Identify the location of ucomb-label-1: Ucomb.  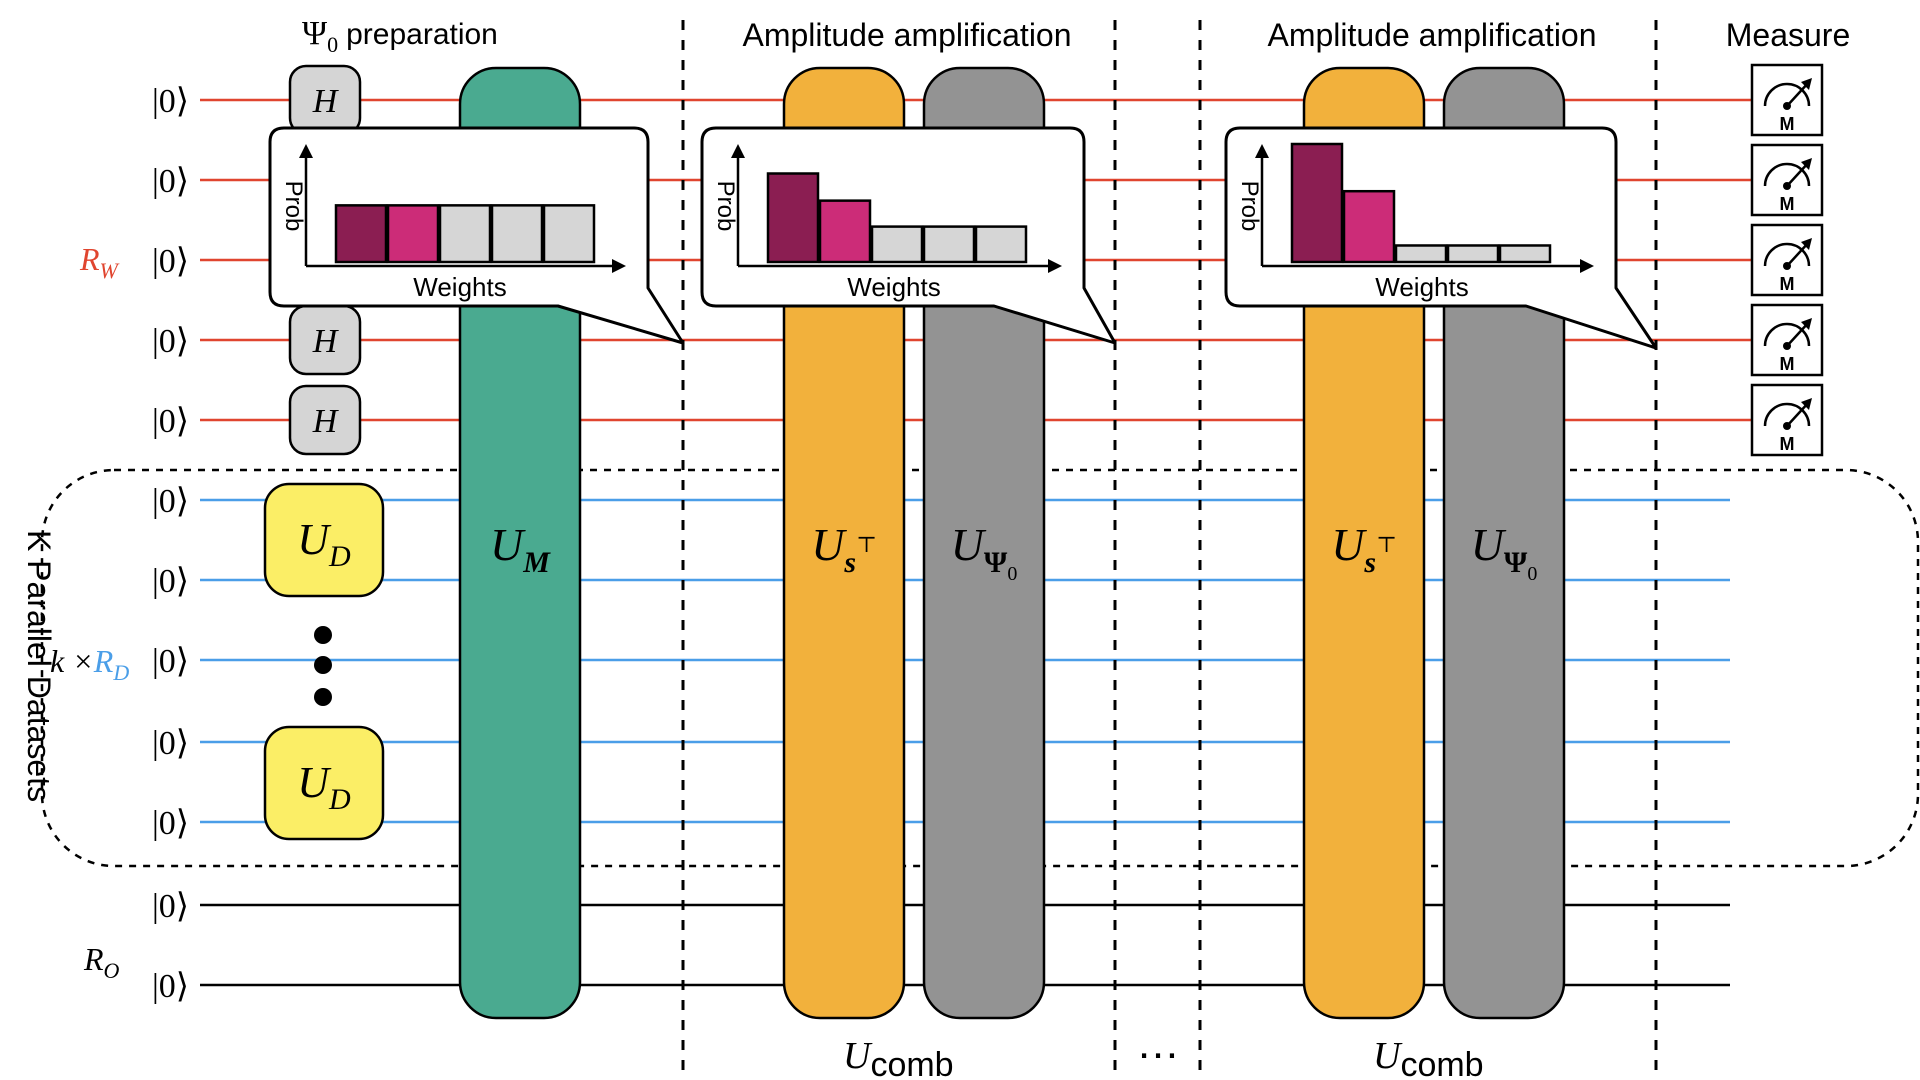
(898, 1057).